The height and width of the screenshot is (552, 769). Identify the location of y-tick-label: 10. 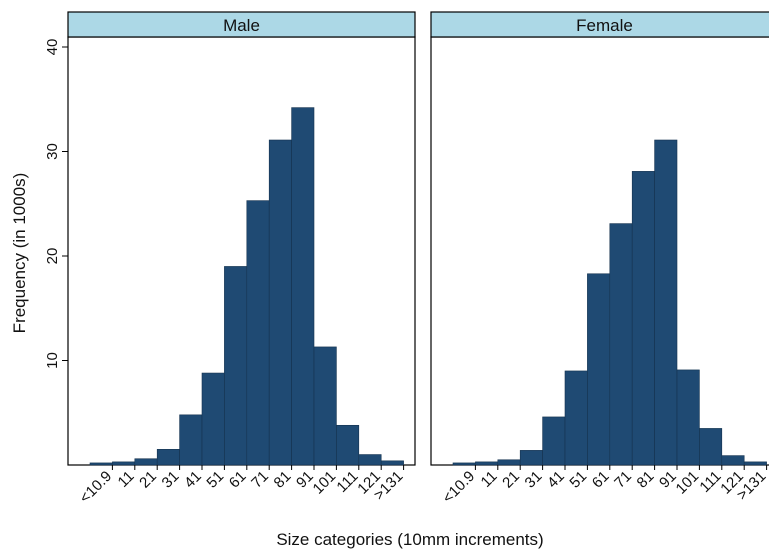
(52, 360).